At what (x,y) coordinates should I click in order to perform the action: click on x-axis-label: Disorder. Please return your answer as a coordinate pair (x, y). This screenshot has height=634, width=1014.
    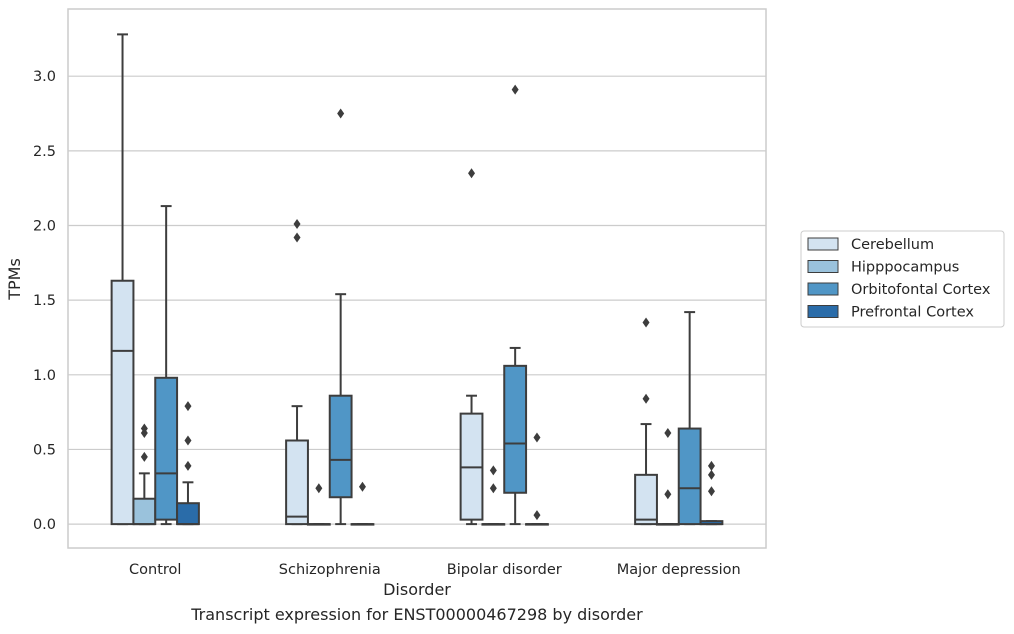
    Looking at the image, I should click on (417, 589).